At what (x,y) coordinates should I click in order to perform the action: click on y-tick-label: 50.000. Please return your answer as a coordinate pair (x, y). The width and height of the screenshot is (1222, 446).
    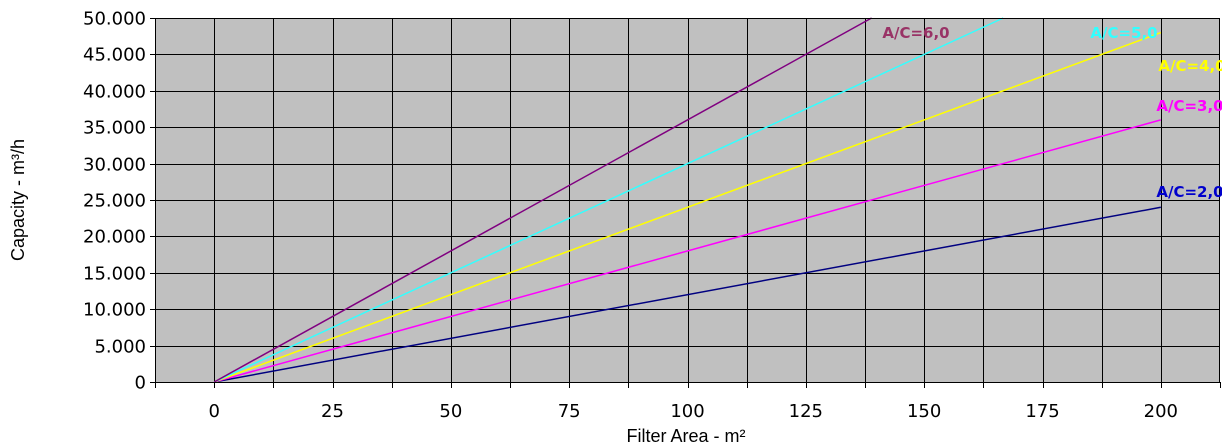
    Looking at the image, I should click on (114, 19).